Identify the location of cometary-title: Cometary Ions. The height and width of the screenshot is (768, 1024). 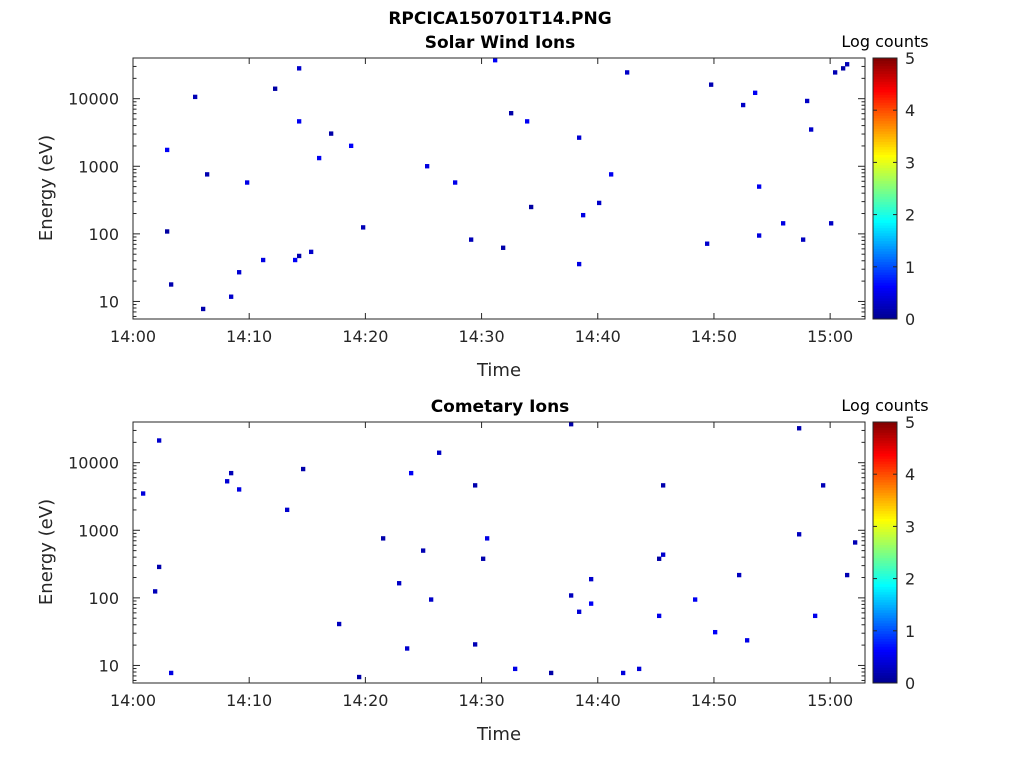
(500, 407).